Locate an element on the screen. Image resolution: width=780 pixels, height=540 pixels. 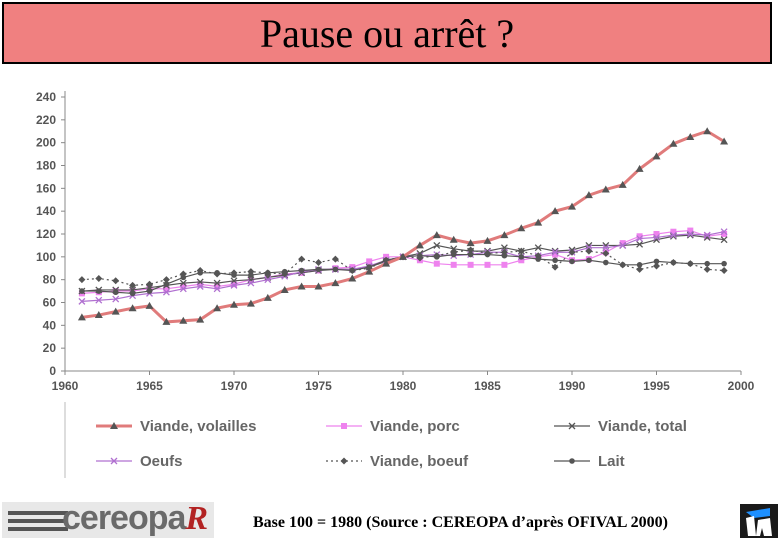
legend-item: Viande, boeuf is located at coordinates (397, 461).